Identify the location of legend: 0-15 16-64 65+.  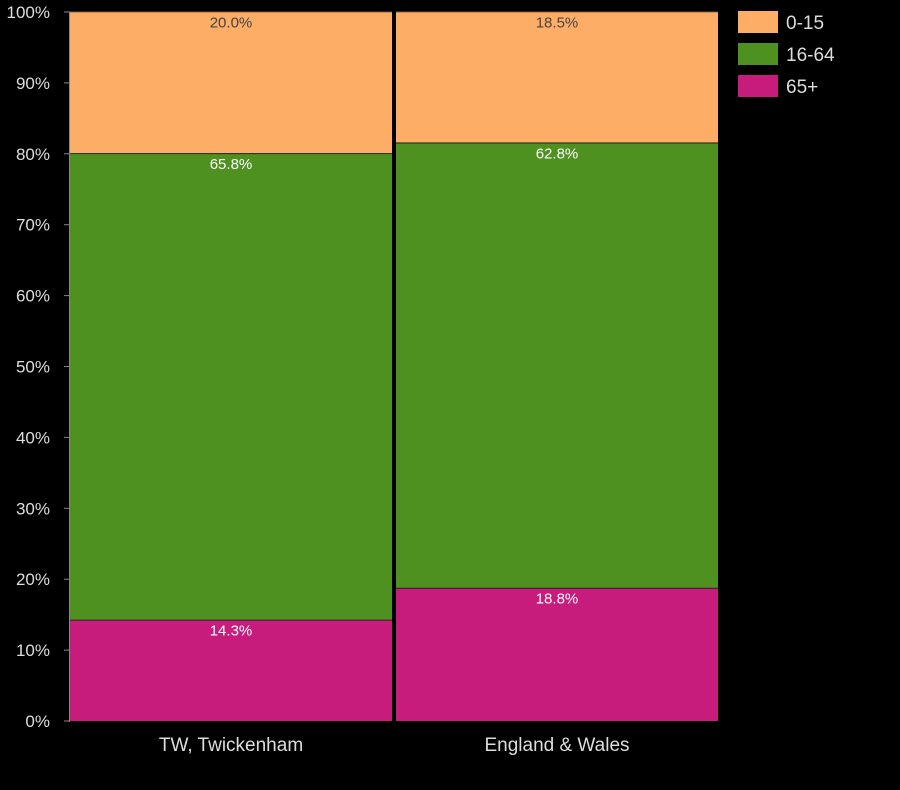
(786, 54).